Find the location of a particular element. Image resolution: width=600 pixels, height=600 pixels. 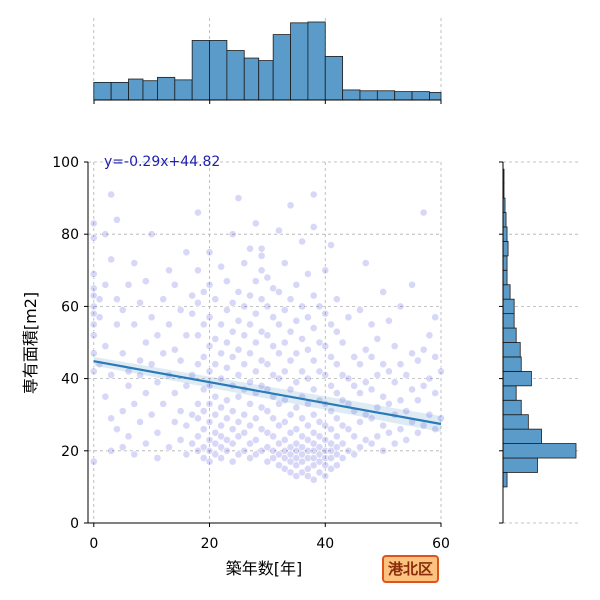

y-tick-label: 0 is located at coordinates (74, 524).